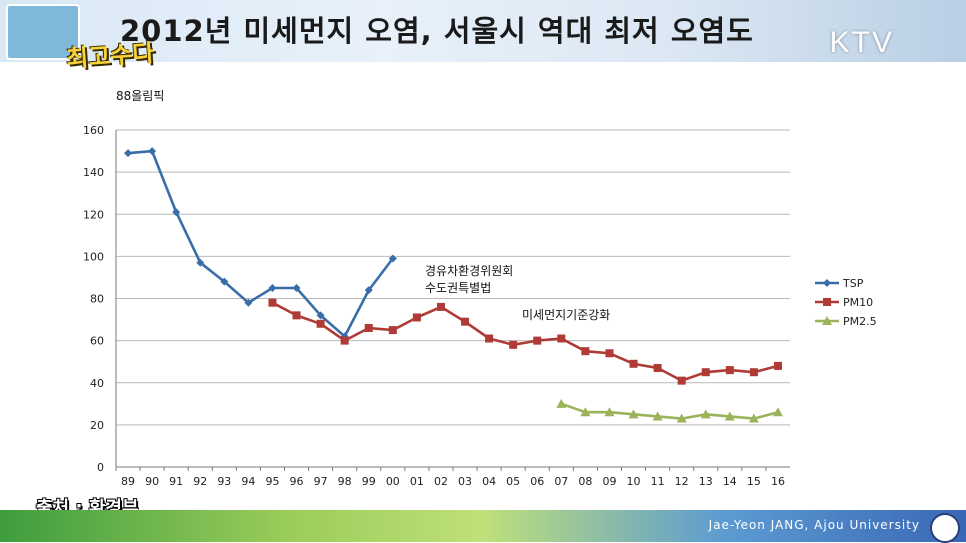 The height and width of the screenshot is (543, 966). Describe the element at coordinates (93, 214) in the screenshot. I see `y-tick-label-120: 120` at that location.